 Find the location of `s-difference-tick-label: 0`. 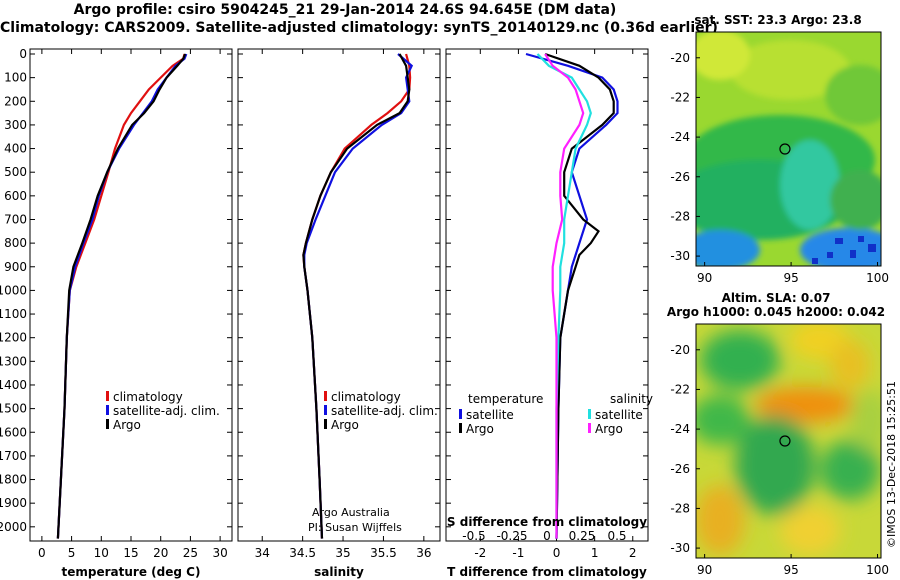

s-difference-tick-label: 0 is located at coordinates (547, 536).